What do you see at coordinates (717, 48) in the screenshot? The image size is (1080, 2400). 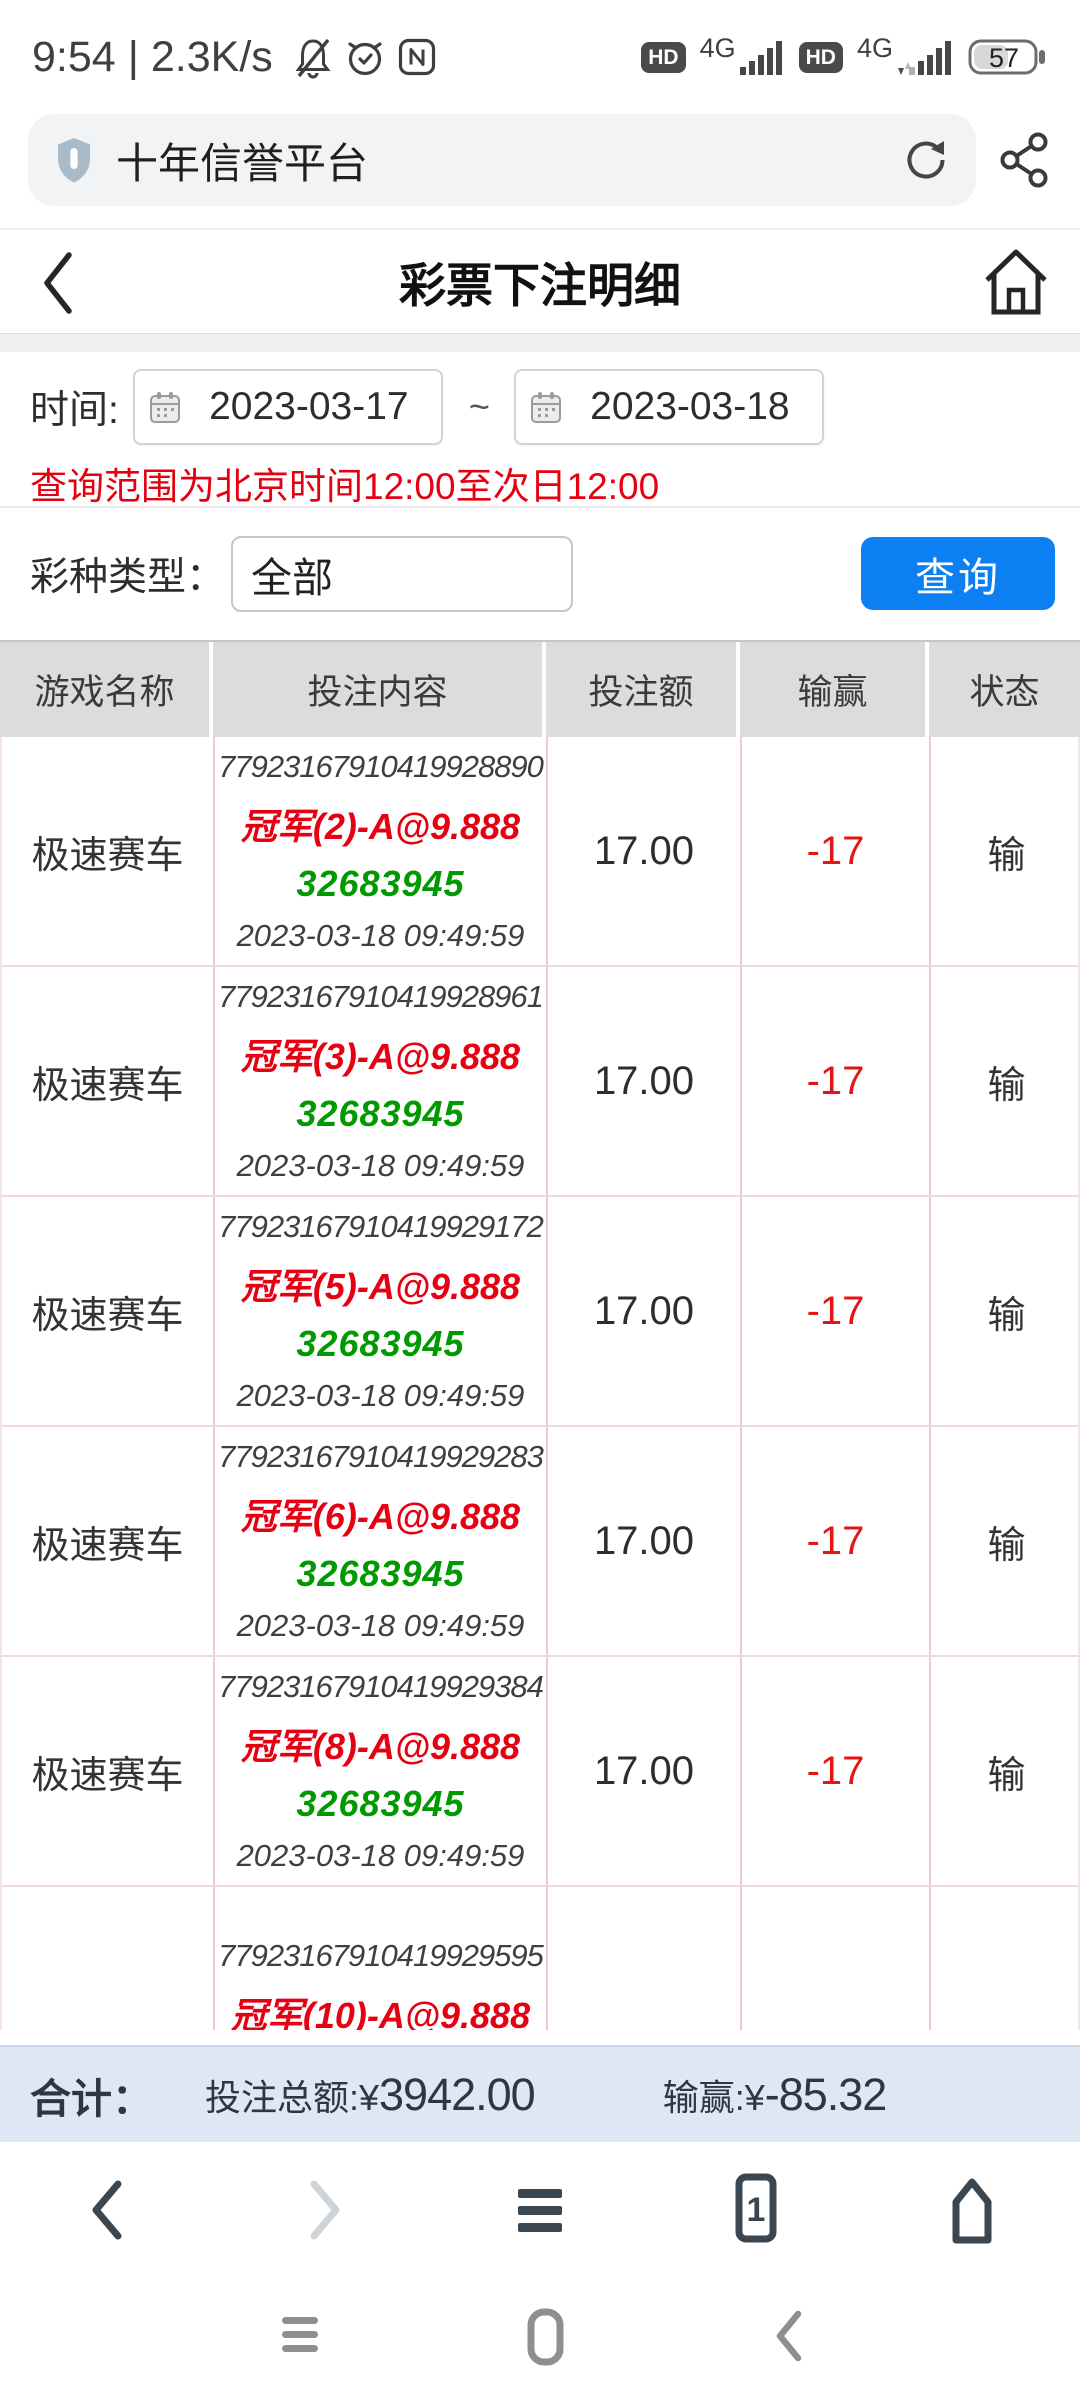 I see `net-type-1: 4G` at bounding box center [717, 48].